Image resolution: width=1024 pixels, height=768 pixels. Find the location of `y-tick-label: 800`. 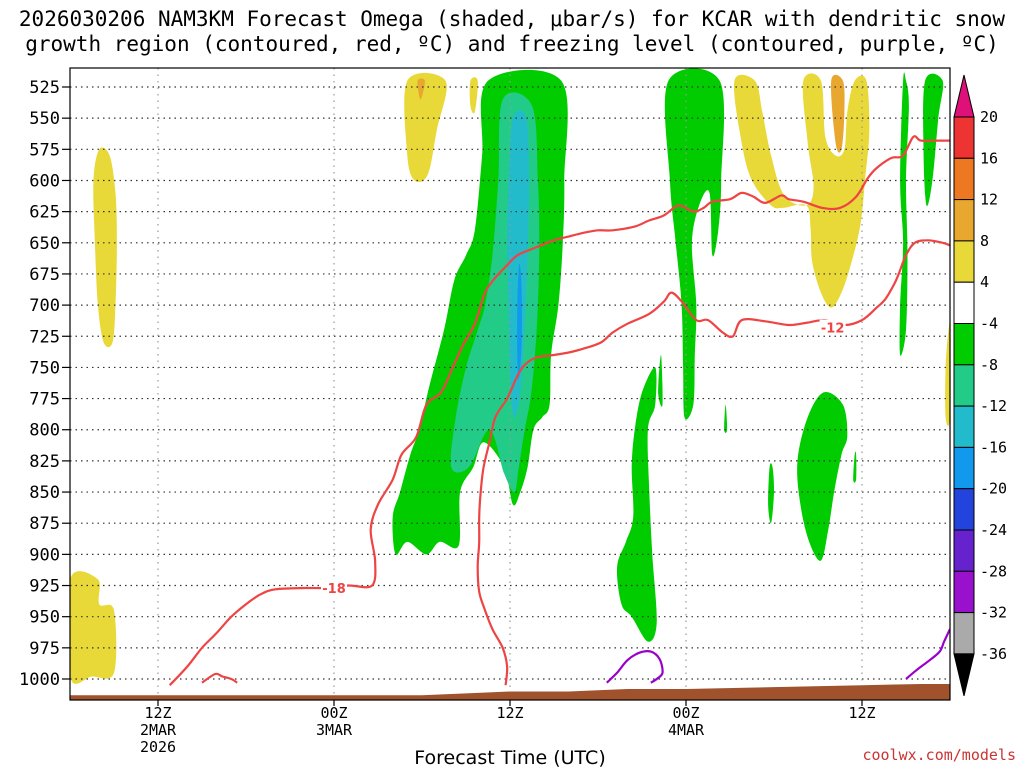

y-tick-label: 800 is located at coordinates (44, 431).